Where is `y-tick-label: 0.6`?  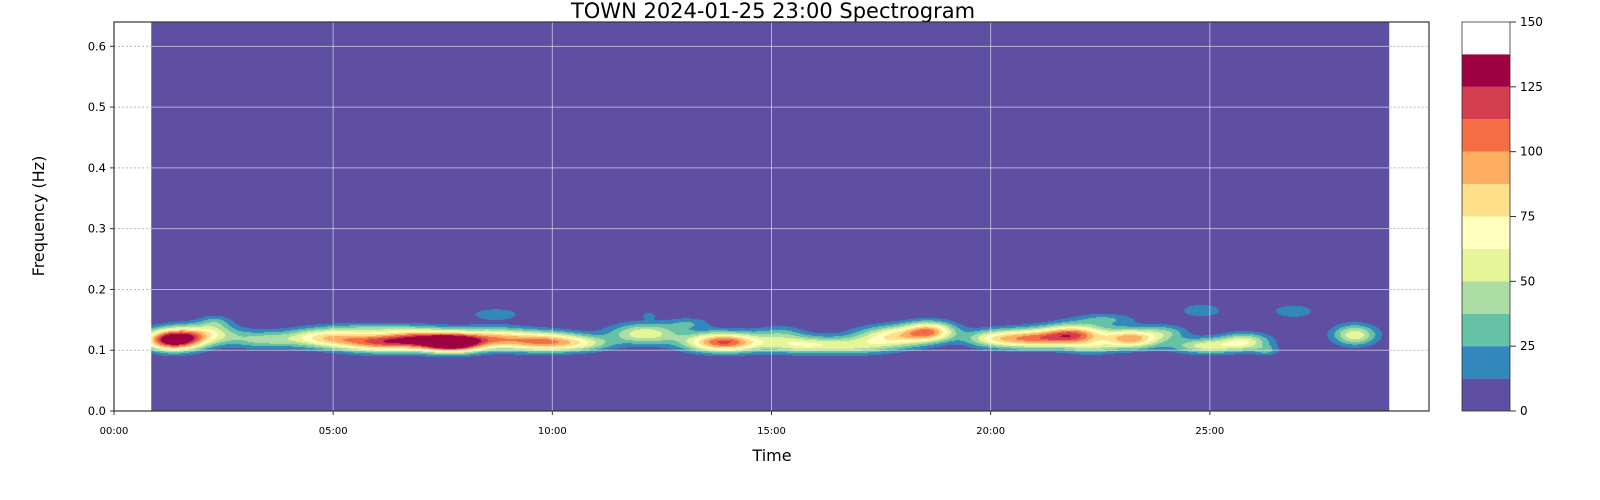 y-tick-label: 0.6 is located at coordinates (97, 46).